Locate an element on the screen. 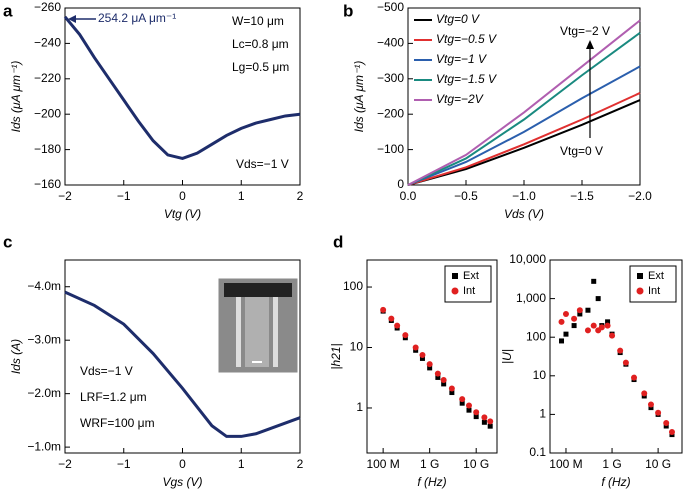 The width and height of the screenshot is (685, 491). annotation: LRF=1.2 μm is located at coordinates (113, 397).